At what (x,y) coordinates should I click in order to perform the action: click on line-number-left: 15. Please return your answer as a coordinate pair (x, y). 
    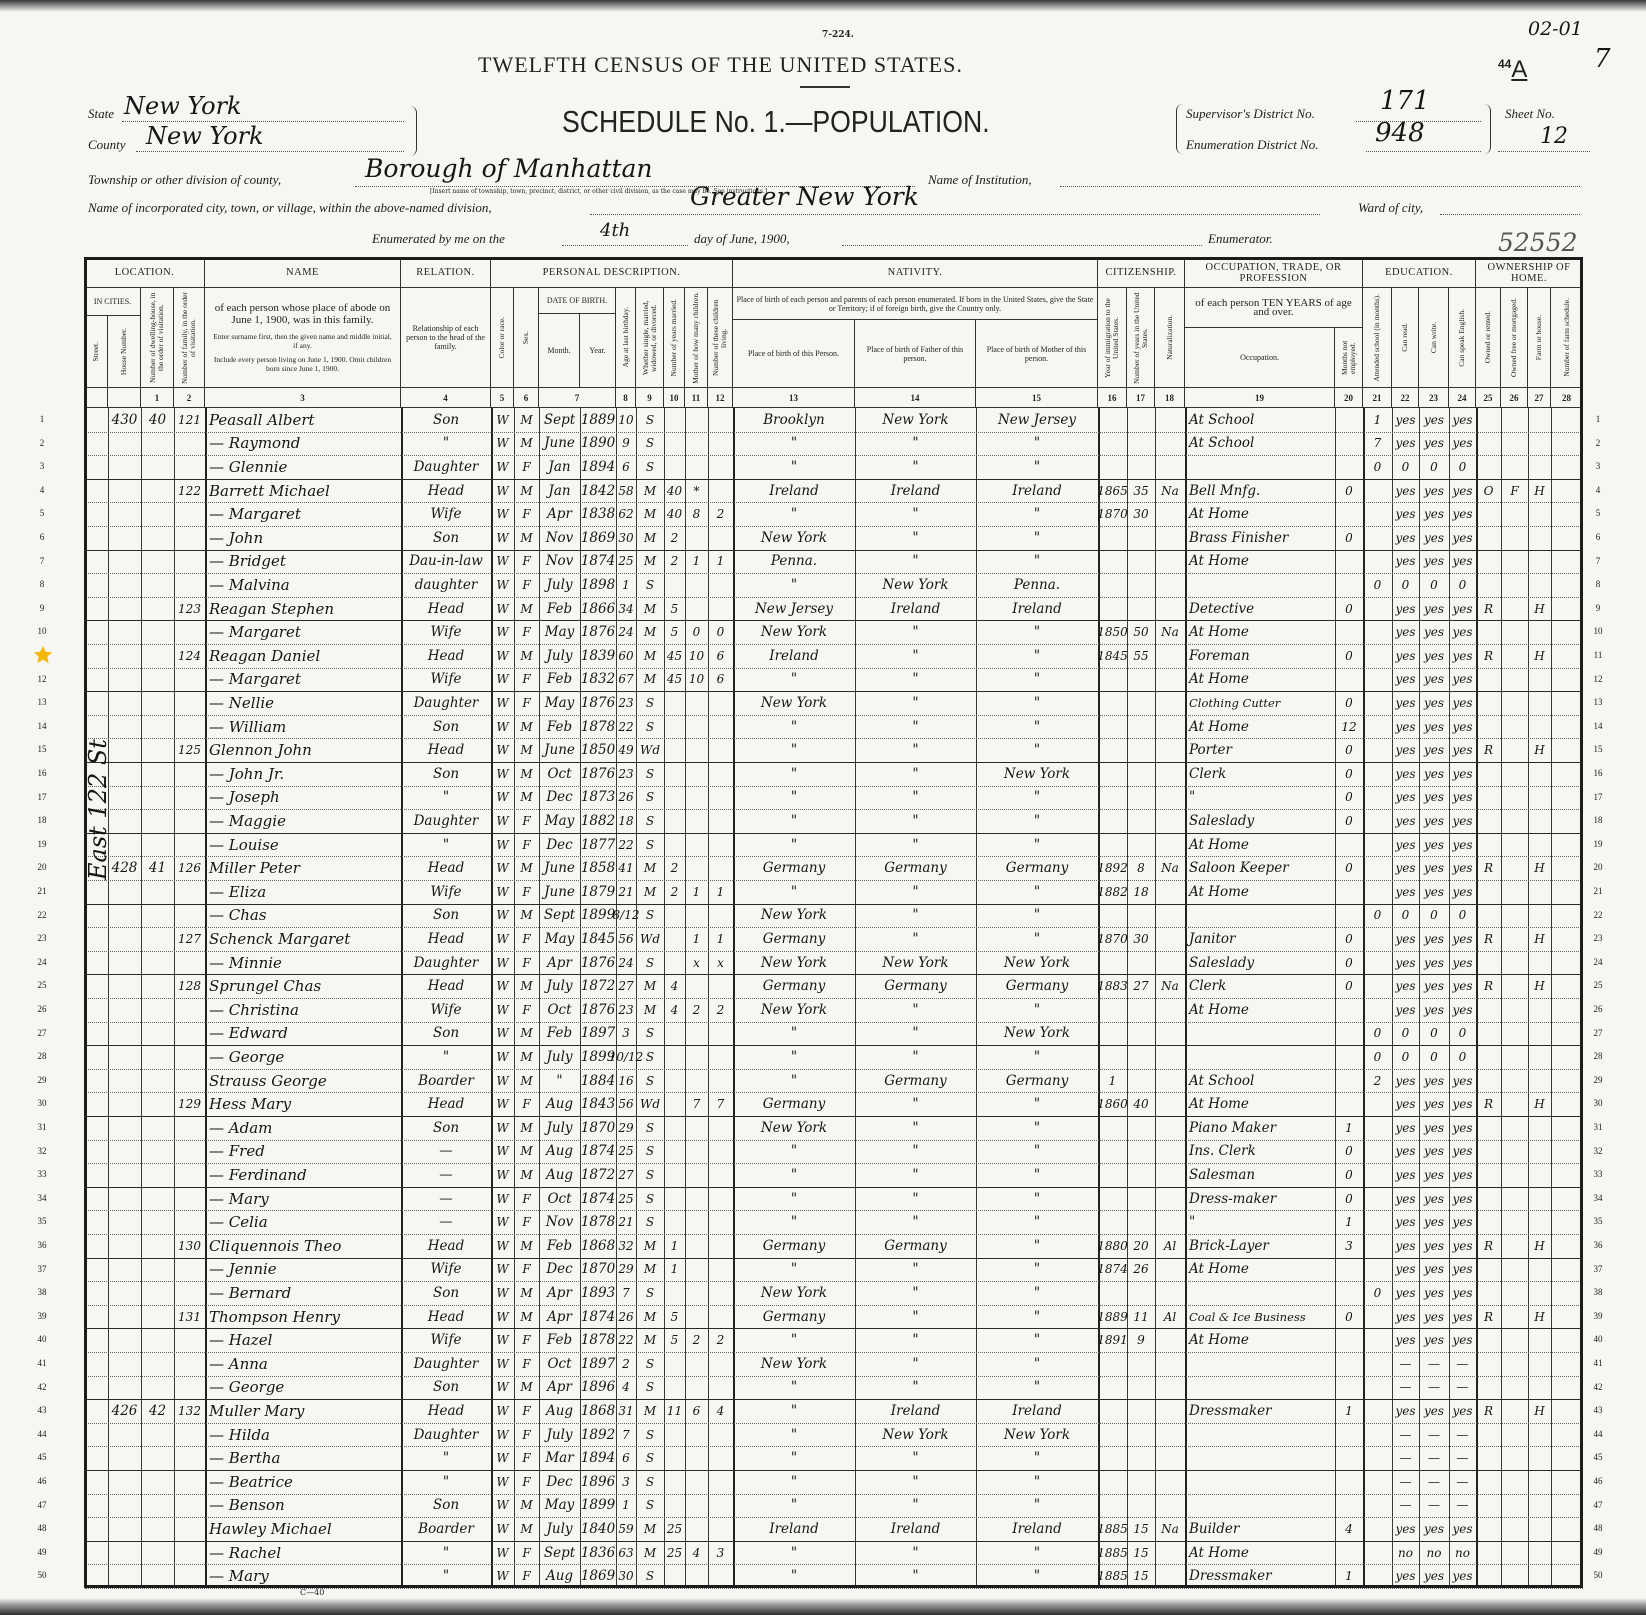
    Looking at the image, I should click on (42, 749).